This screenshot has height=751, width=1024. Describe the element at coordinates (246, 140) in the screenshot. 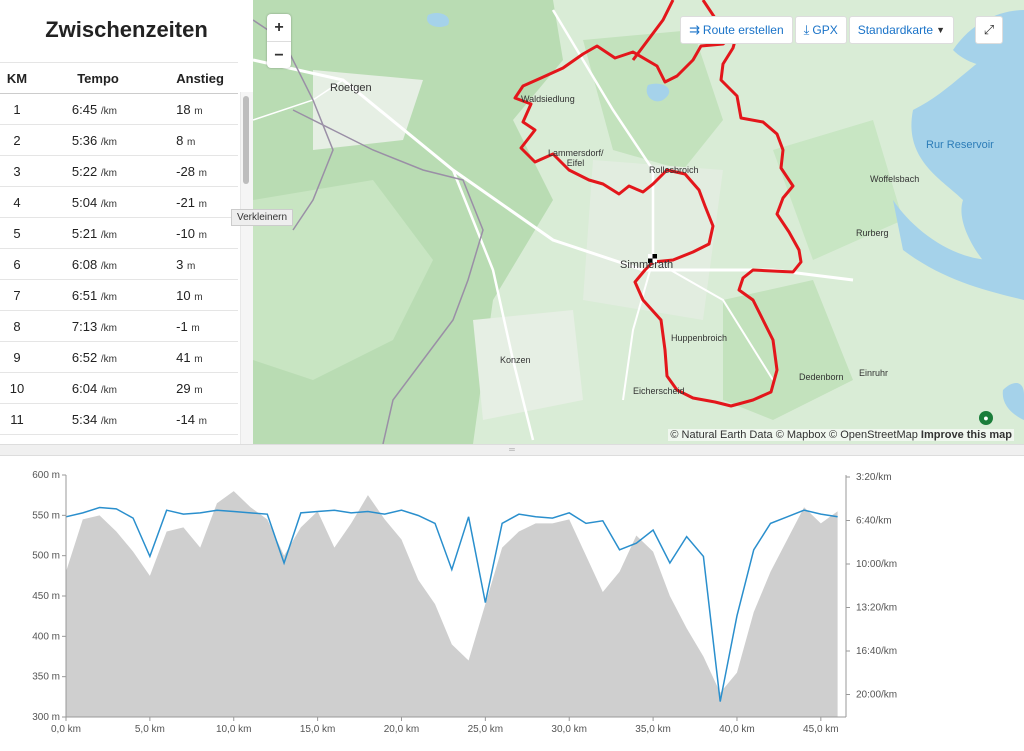

I see `splits-scrollbar-thumb` at that location.